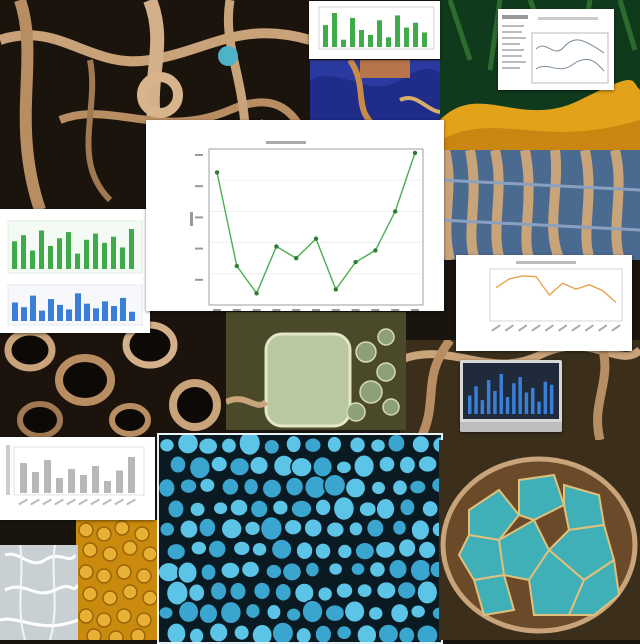 This screenshot has width=640, height=644. Describe the element at coordinates (539, 540) in the screenshot. I see `teal-cell-cross-section` at that location.